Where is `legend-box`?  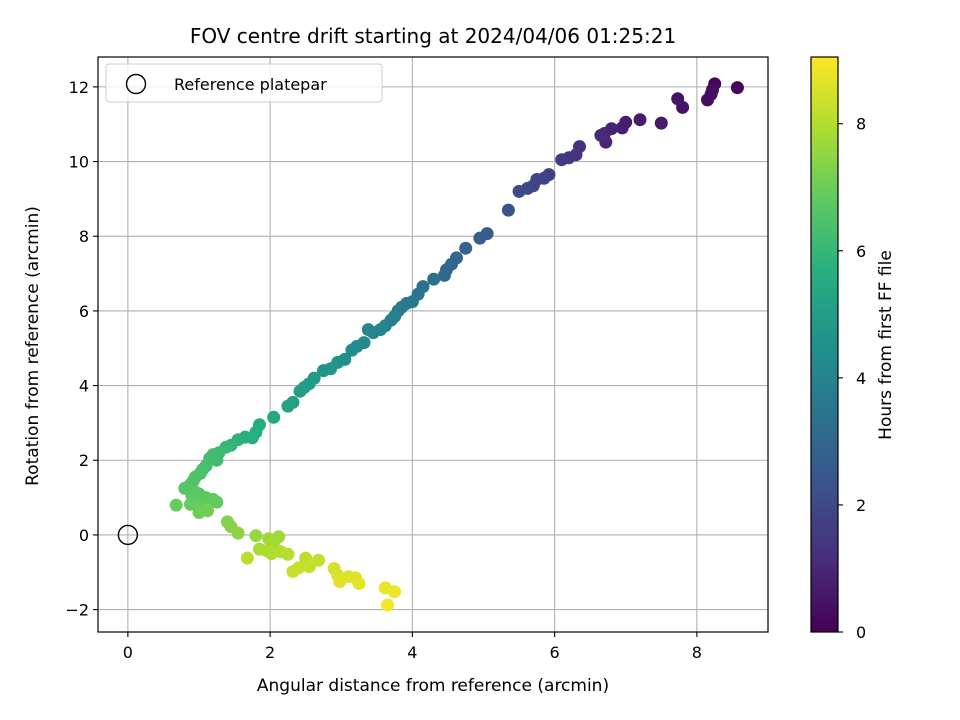 legend-box is located at coordinates (244, 83).